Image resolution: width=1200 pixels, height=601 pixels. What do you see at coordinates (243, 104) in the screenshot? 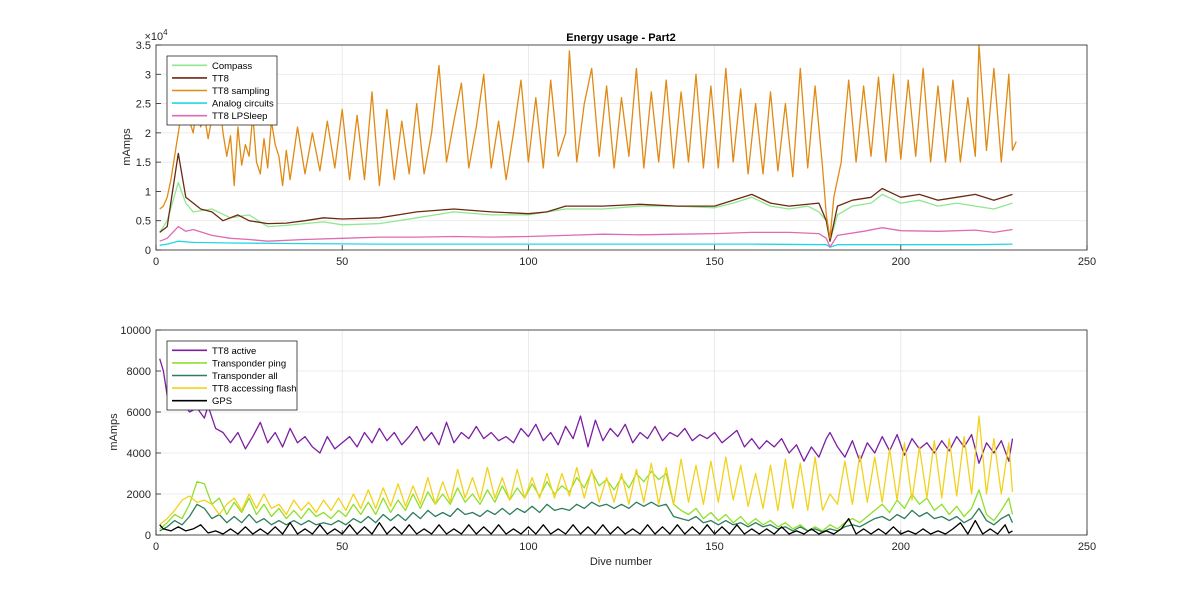
I see `legend-label-analog-circuits: Analog circuits` at bounding box center [243, 104].